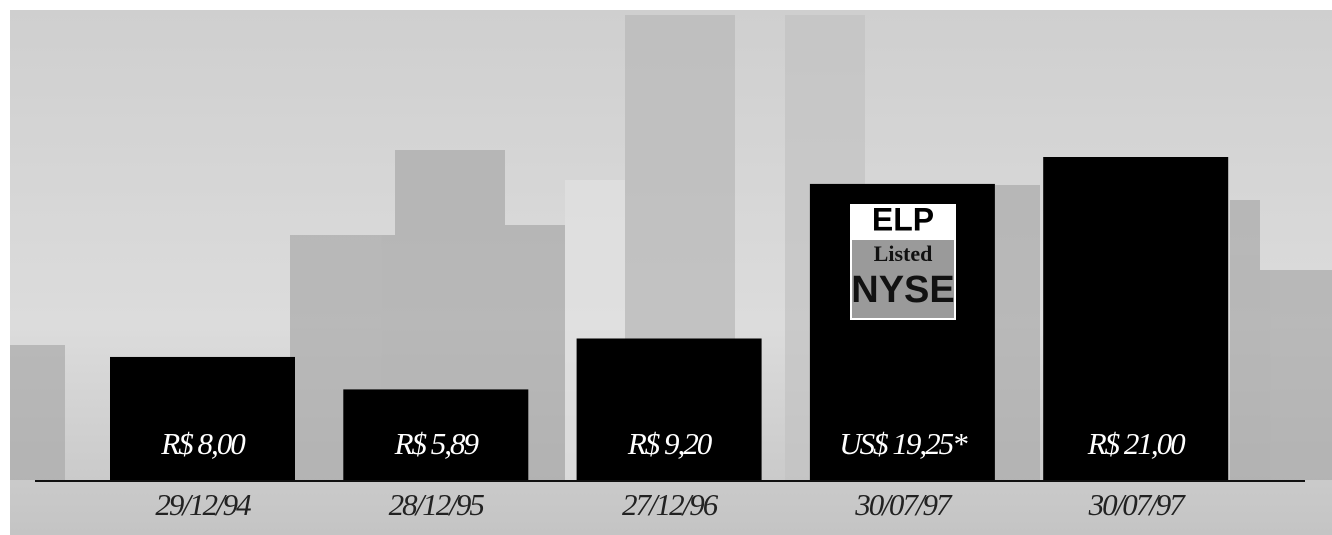  I want to click on logo-panel, so click(903, 279).